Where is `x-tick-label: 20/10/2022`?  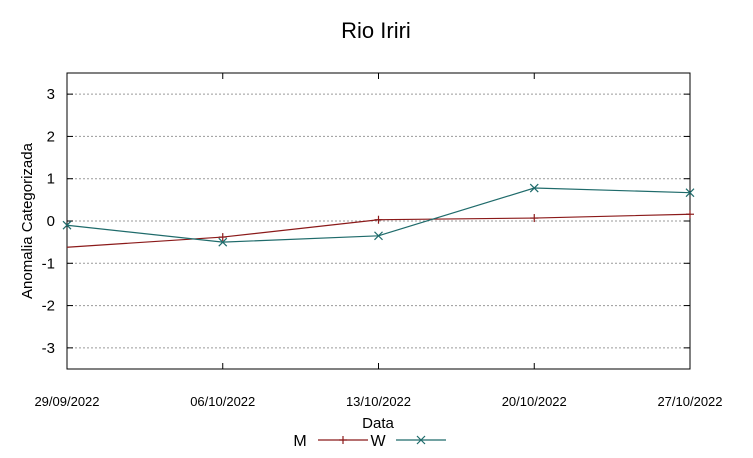
x-tick-label: 20/10/2022 is located at coordinates (534, 401).